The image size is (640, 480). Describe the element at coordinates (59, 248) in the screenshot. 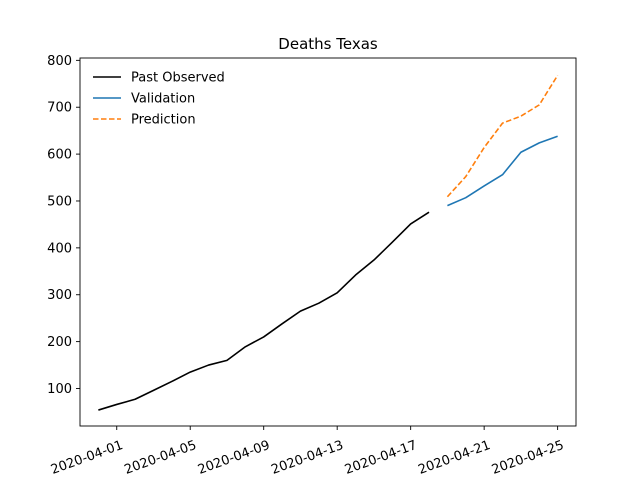

I see `y-tick-label: 400` at that location.